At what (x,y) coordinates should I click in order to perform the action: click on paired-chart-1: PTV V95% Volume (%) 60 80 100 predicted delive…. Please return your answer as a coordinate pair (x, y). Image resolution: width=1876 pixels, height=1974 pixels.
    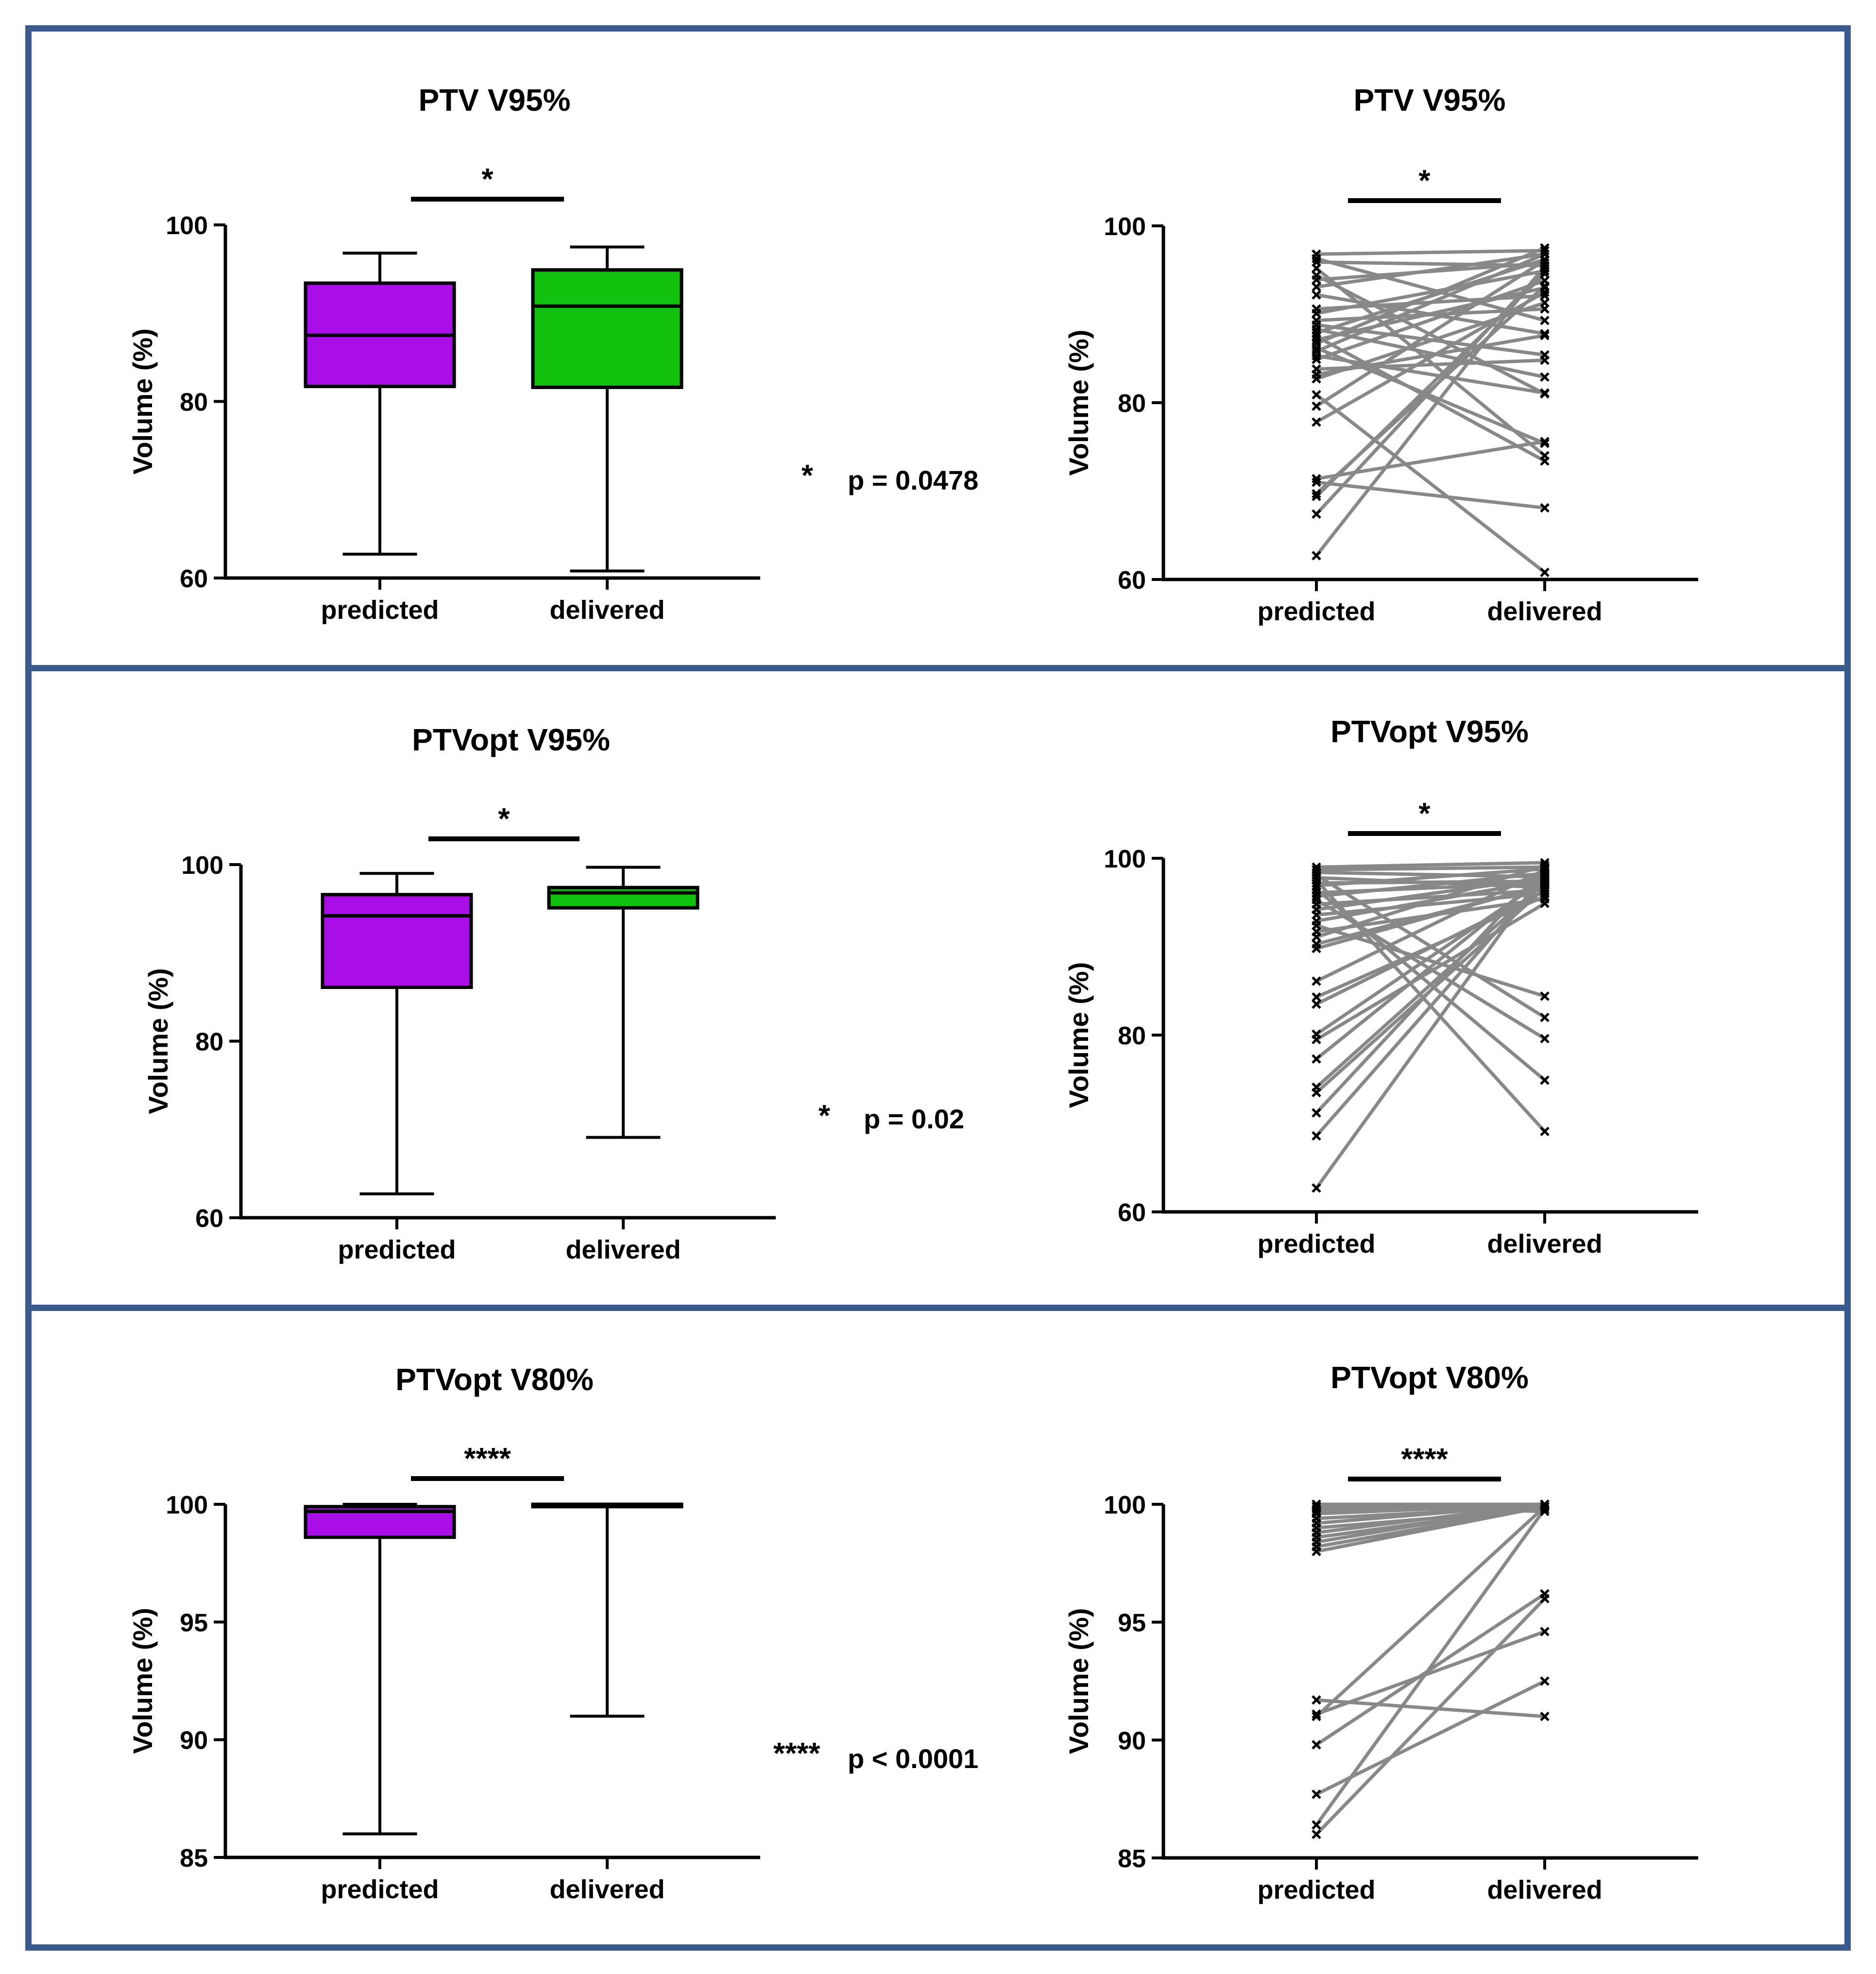
    Looking at the image, I should click on (1380, 354).